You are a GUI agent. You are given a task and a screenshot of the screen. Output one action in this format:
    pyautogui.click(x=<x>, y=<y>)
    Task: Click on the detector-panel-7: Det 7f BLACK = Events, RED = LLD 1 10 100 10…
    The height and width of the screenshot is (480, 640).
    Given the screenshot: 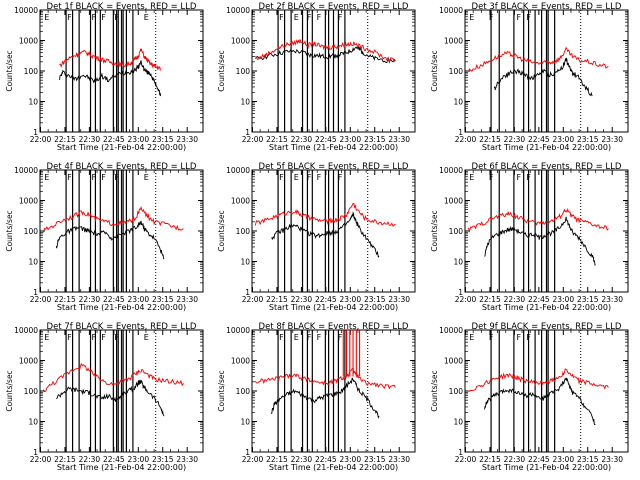 What is the action you would take?
    pyautogui.click(x=104, y=397)
    